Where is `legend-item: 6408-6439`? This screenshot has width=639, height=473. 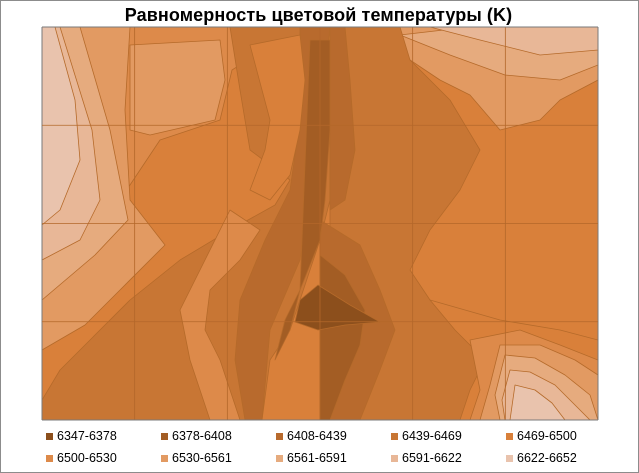 legend-item: 6408-6439 is located at coordinates (333, 436).